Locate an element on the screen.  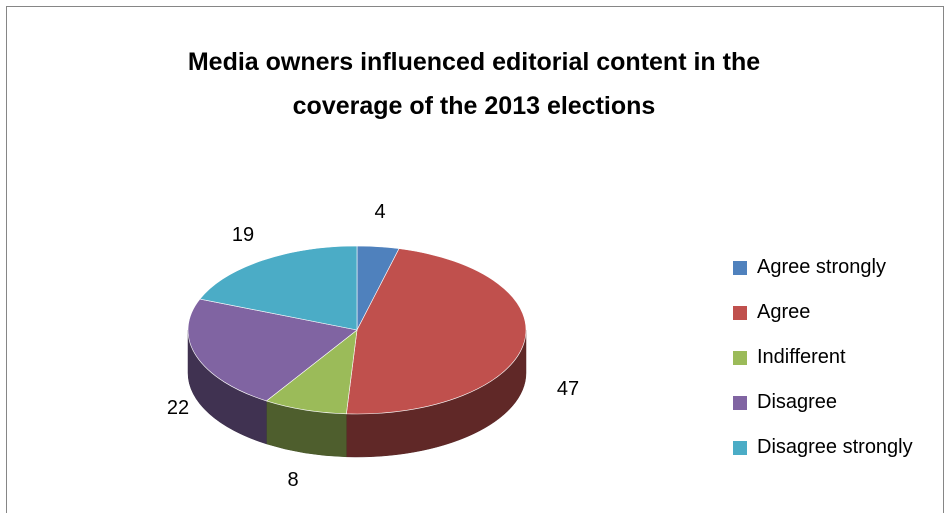
legend-label: Agree is located at coordinates (784, 312).